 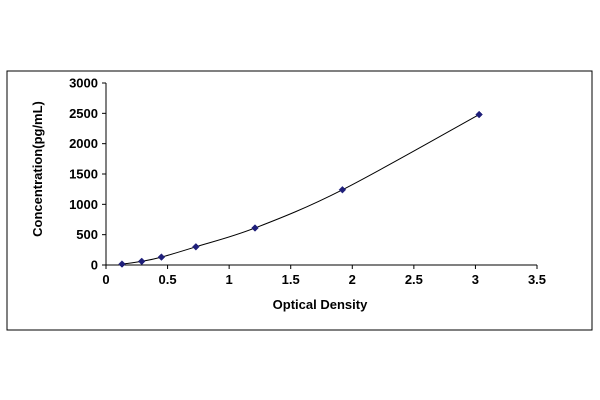 What do you see at coordinates (352, 279) in the screenshot?
I see `x-tick-label: 2` at bounding box center [352, 279].